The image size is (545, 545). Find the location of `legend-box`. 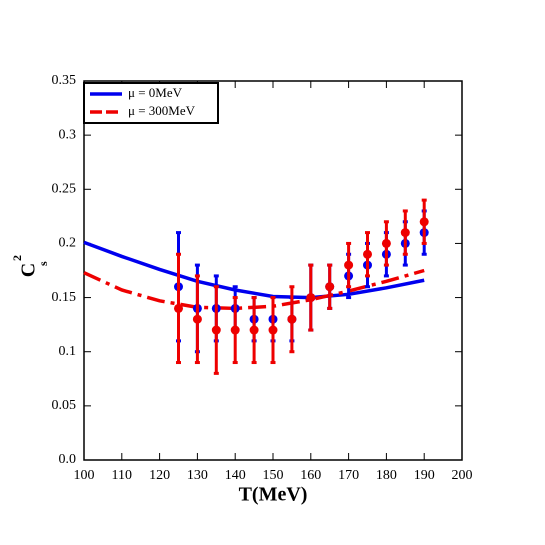

legend-box is located at coordinates (151, 103).